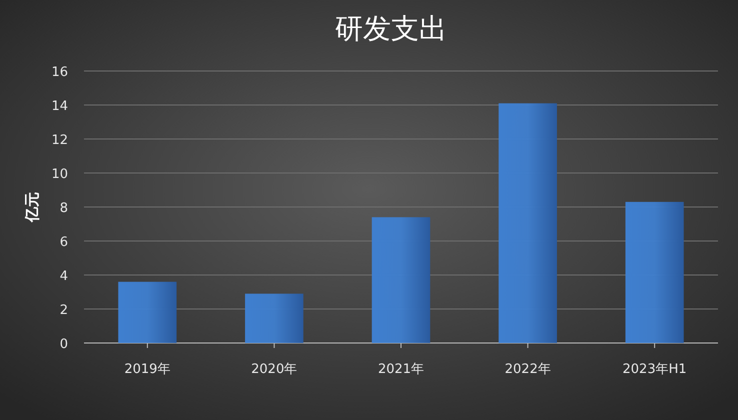  I want to click on y-tick-label: 2, so click(64, 310).